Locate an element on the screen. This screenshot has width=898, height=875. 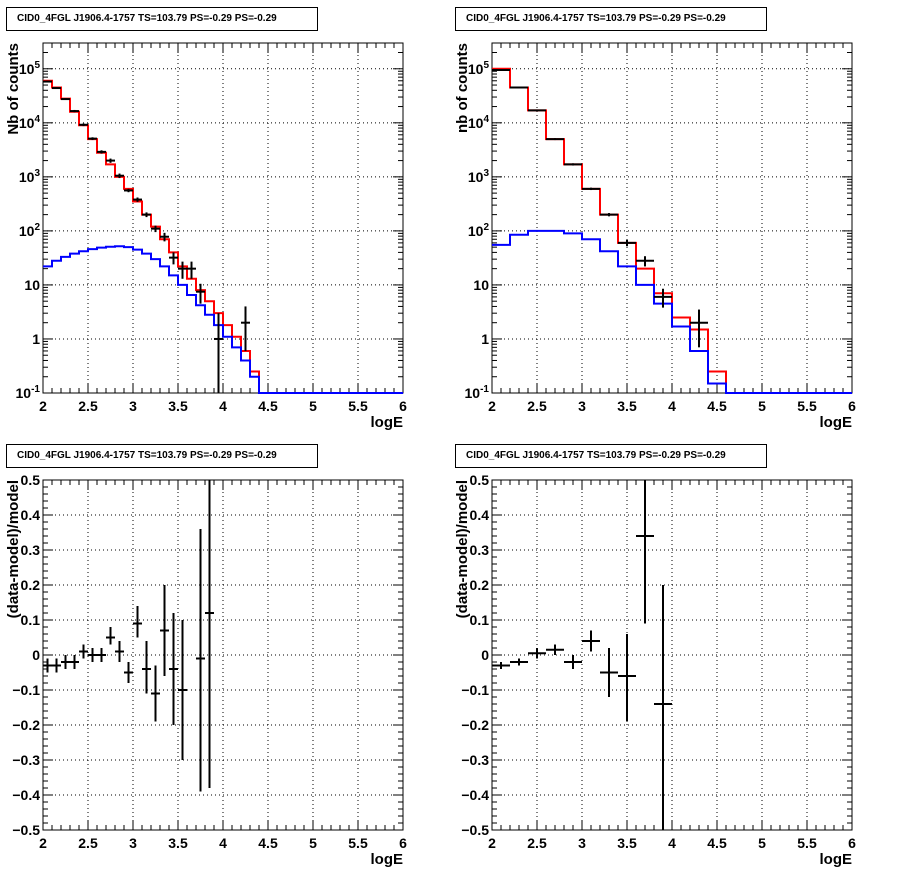
y-tick-label: 10⁻¹ is located at coordinates (28, 392).